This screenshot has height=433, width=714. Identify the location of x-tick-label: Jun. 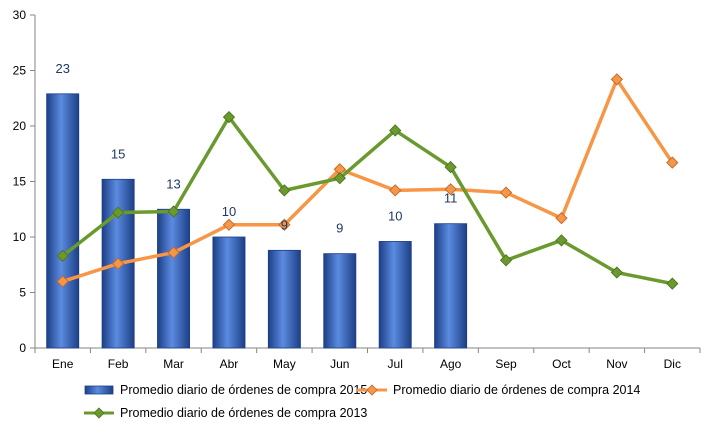
(339, 364).